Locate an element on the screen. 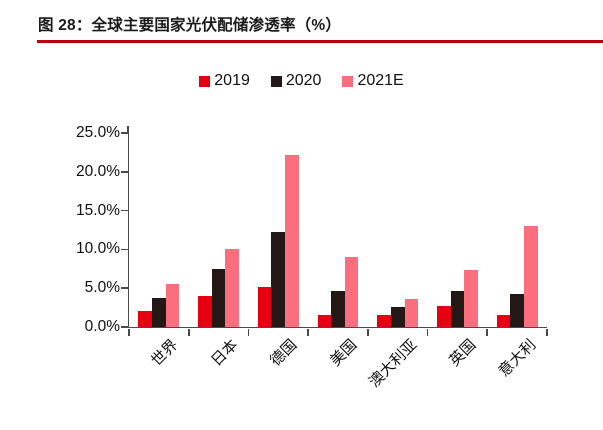 Image resolution: width=603 pixels, height=430 pixels. legend-item: 2020 is located at coordinates (296, 80).